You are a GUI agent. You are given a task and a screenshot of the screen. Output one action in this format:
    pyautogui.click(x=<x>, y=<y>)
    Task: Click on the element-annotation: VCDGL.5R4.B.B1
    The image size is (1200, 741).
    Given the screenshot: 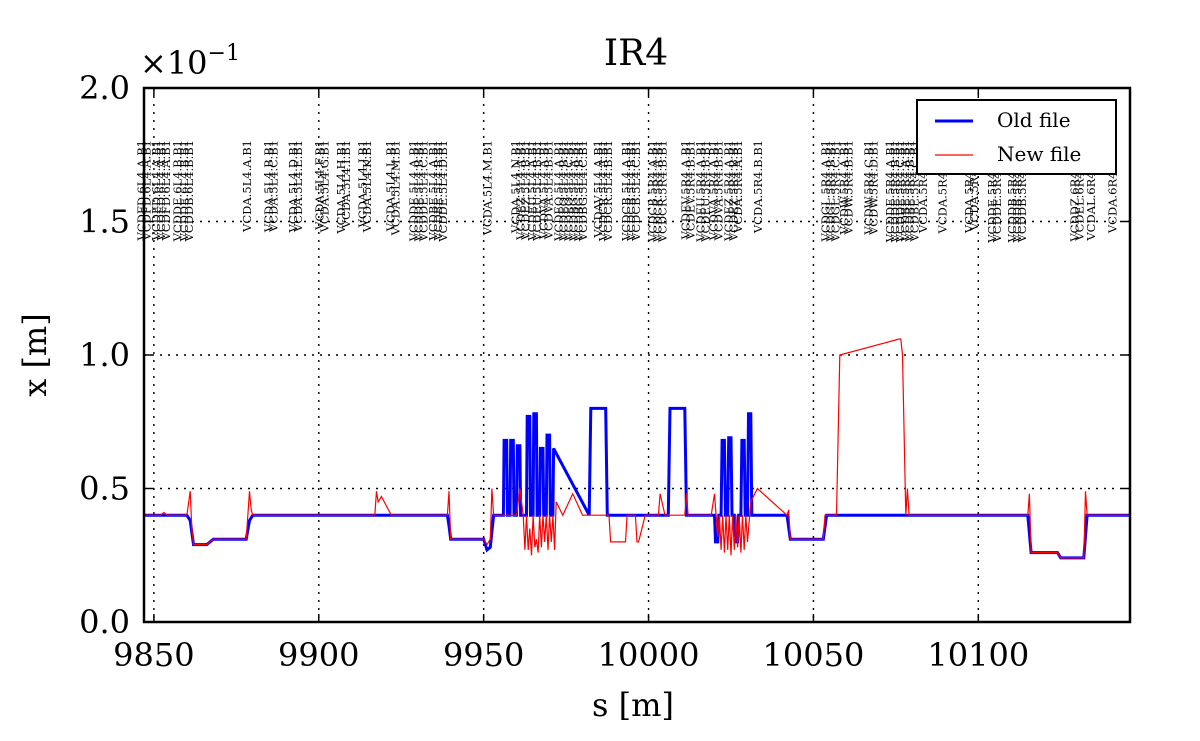 What is the action you would take?
    pyautogui.click(x=831, y=191)
    